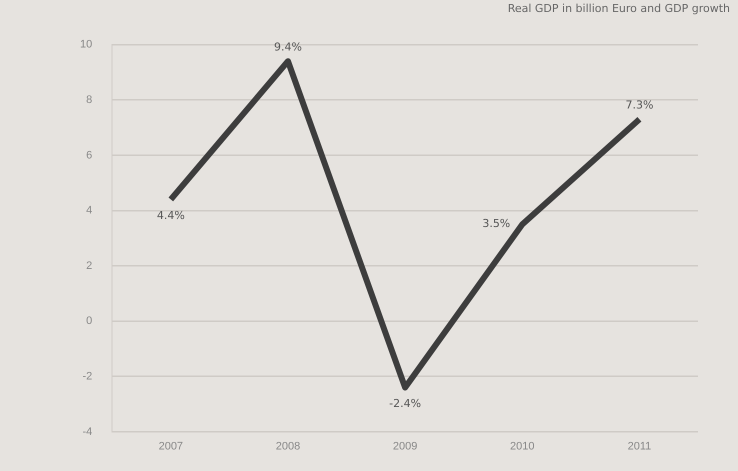  Describe the element at coordinates (86, 44) in the screenshot. I see `y-tick-label: 10` at that location.